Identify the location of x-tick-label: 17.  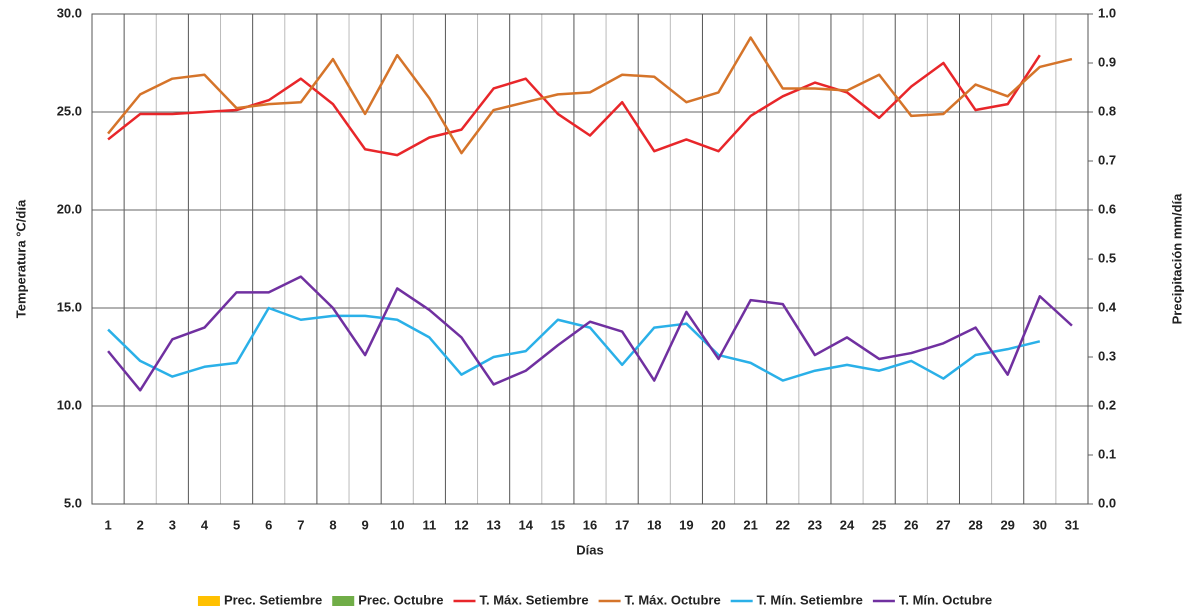
(622, 524).